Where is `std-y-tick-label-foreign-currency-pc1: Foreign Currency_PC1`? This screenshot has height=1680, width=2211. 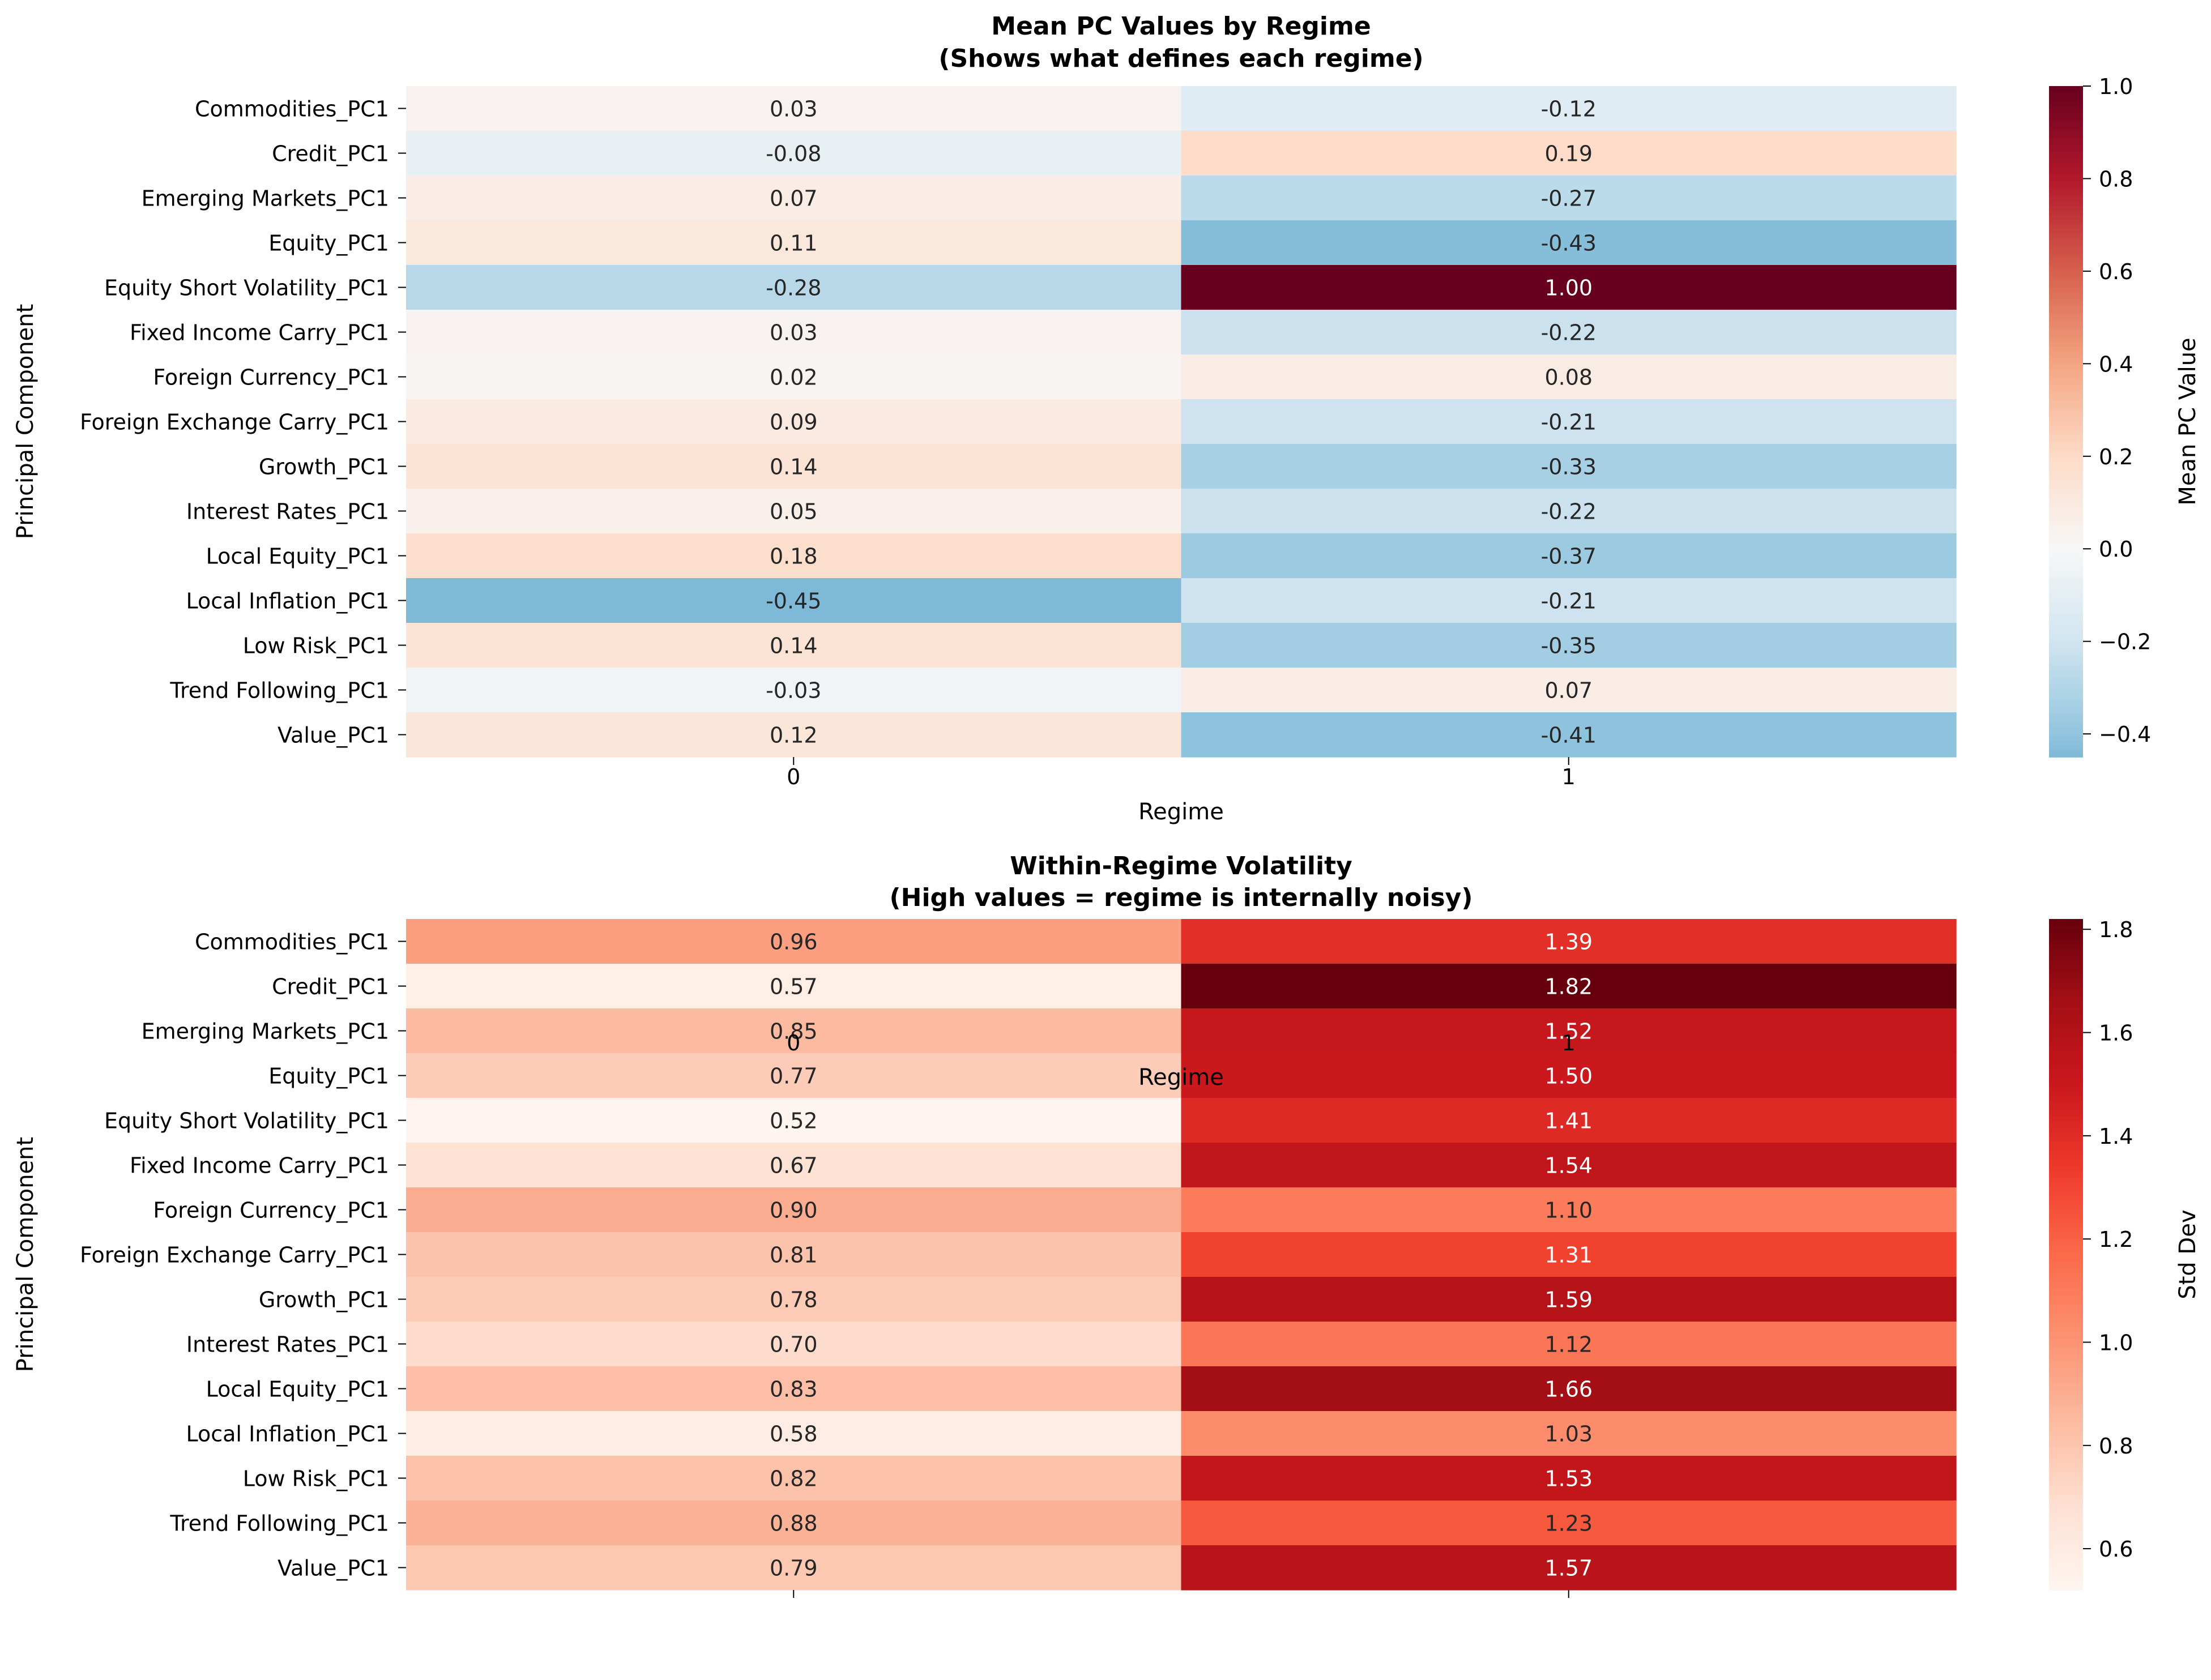
std-y-tick-label-foreign-currency-pc1: Foreign Currency_PC1 is located at coordinates (271, 1210).